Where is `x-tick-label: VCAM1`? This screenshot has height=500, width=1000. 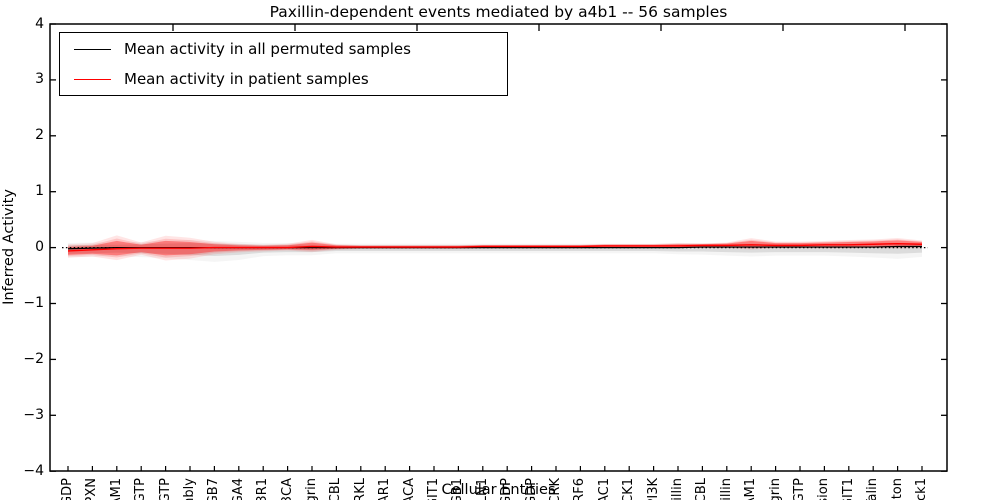
x-tick-label: VCAM1 is located at coordinates (117, 489).